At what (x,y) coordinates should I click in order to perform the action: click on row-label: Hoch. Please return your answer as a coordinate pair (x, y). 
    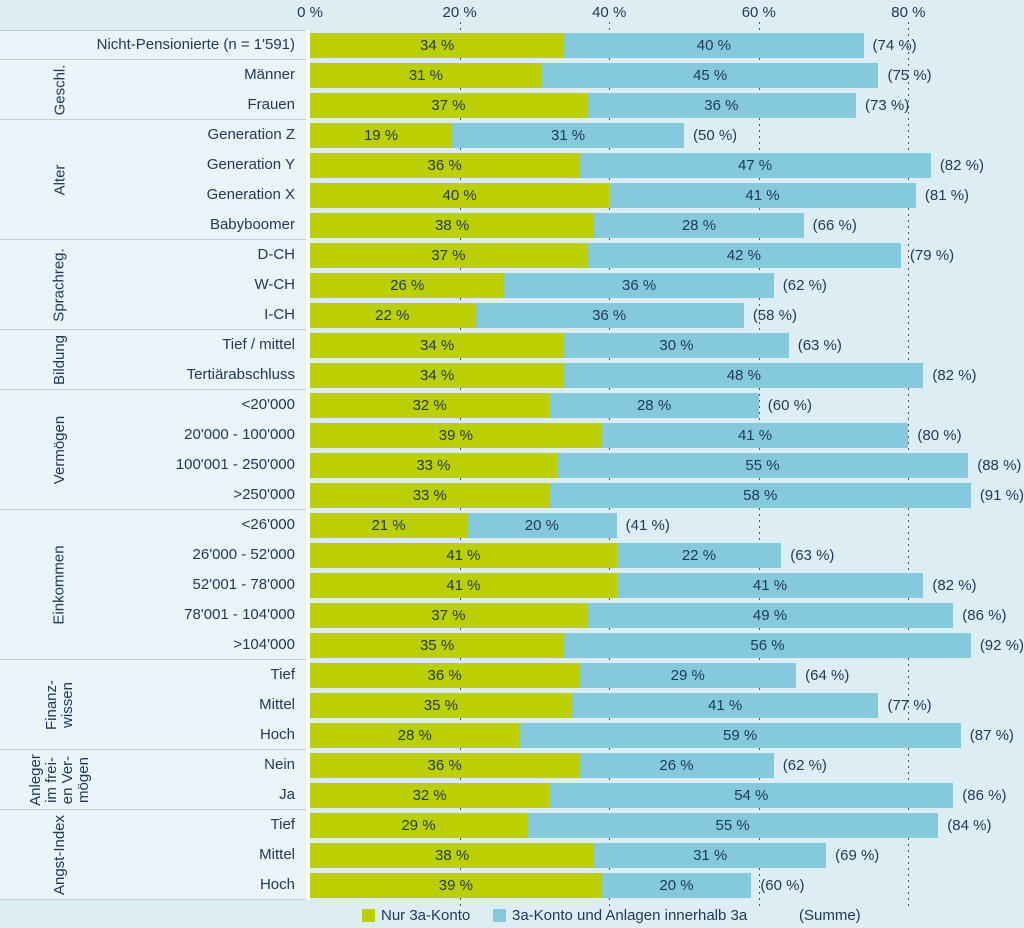
    Looking at the image, I should click on (277, 734).